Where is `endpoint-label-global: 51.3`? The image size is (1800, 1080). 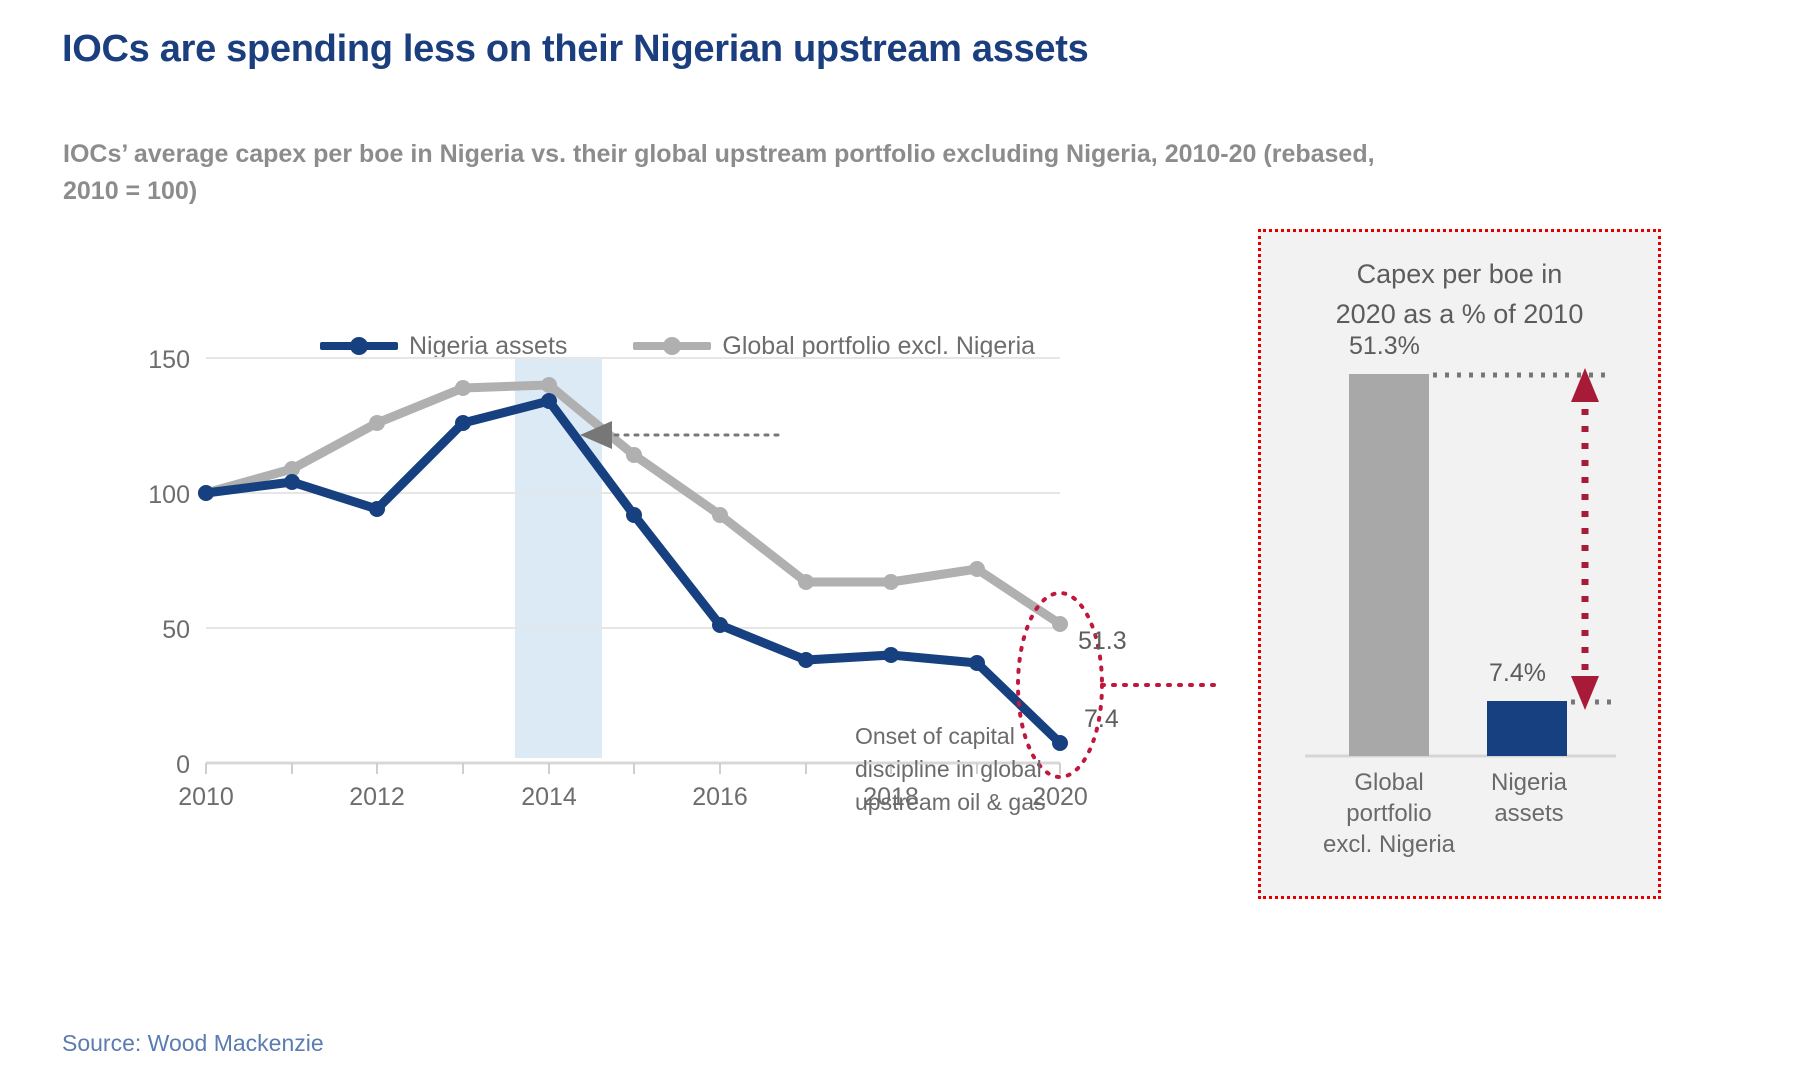 endpoint-label-global: 51.3 is located at coordinates (1102, 641).